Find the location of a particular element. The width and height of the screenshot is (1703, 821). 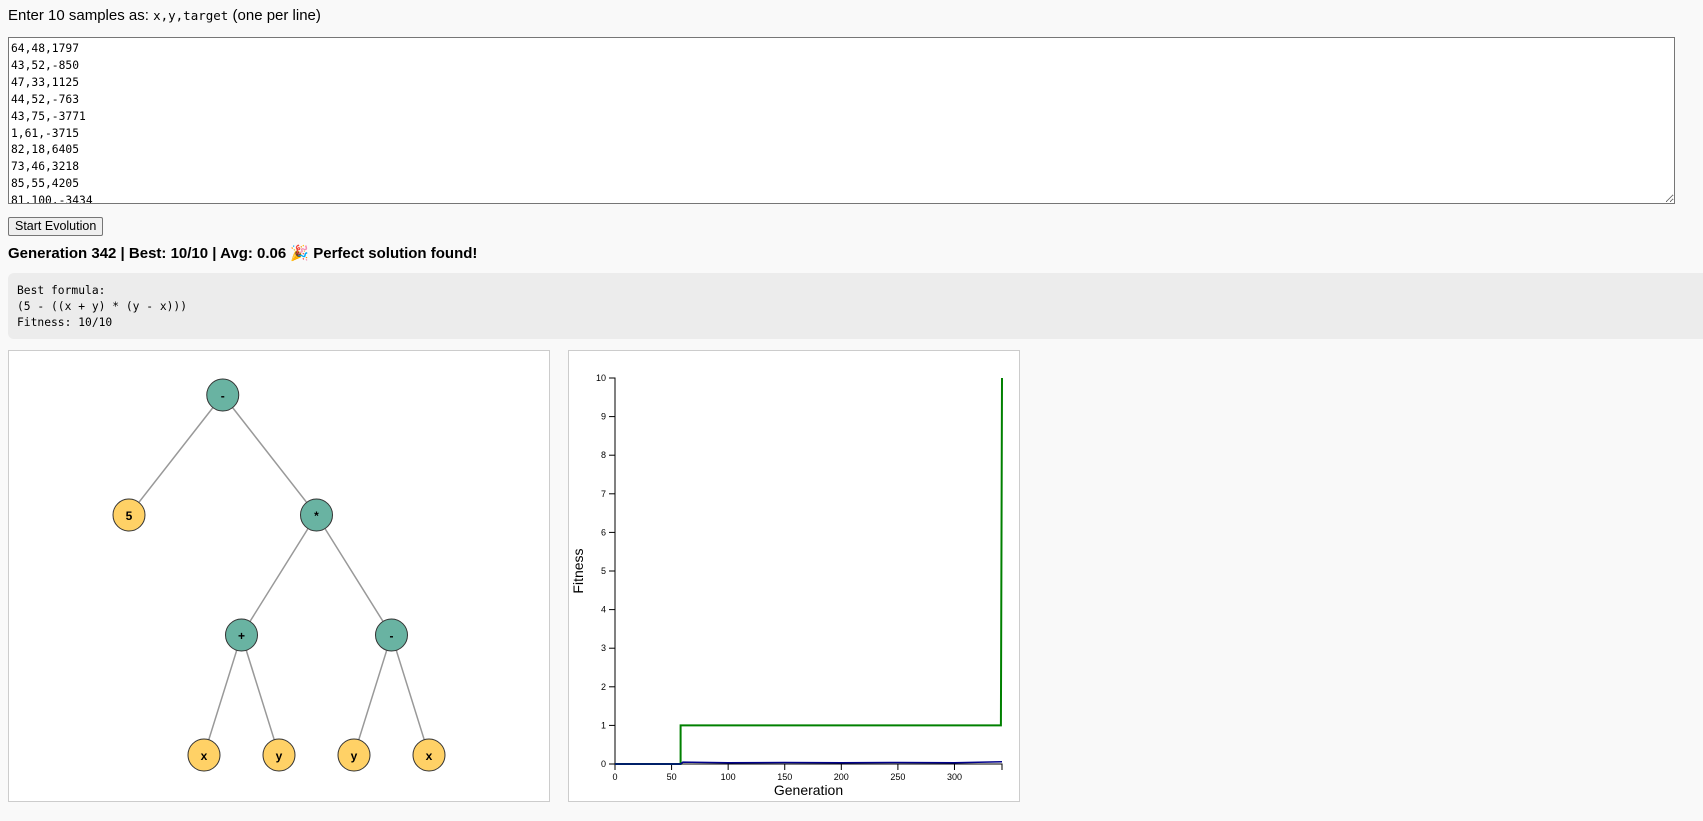

y-tick-label: 0 is located at coordinates (603, 764).